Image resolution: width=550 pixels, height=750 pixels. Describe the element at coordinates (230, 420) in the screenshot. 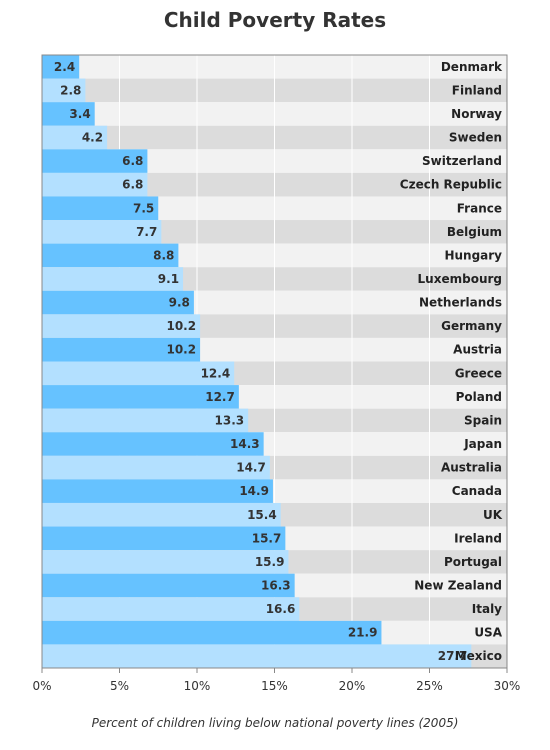

I see `data-label: 13.3` at that location.